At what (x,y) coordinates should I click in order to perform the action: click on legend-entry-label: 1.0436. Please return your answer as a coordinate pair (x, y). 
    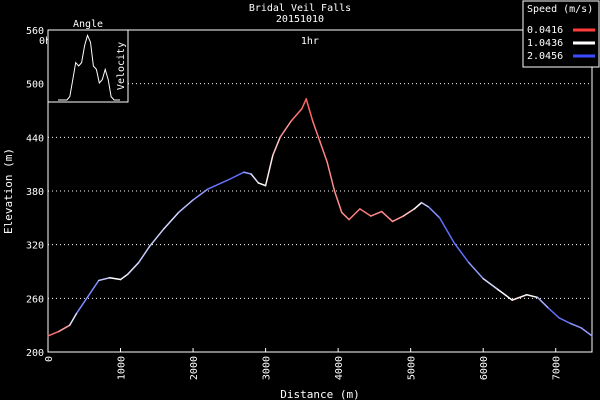
    Looking at the image, I should click on (545, 43).